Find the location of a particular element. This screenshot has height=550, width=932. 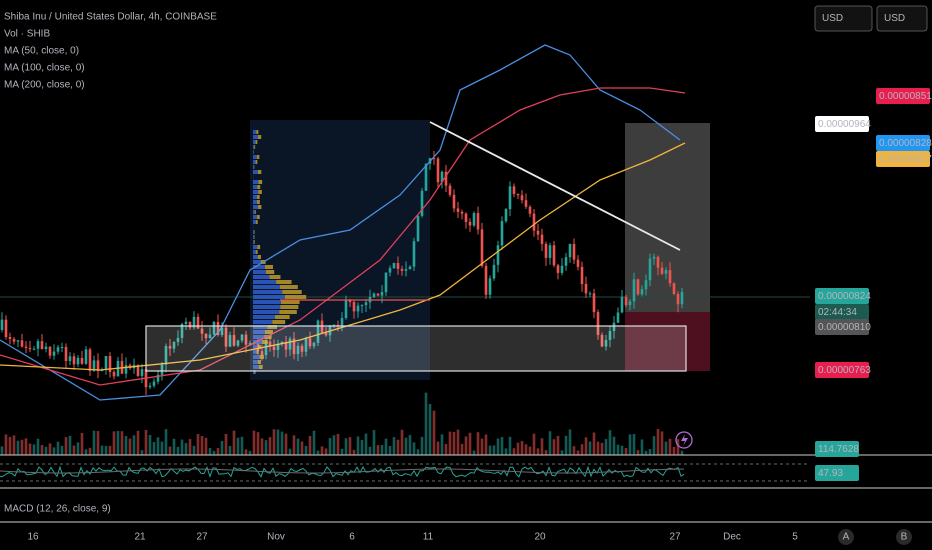

indicator-legend: MA (200, close, 0) is located at coordinates (44, 85).